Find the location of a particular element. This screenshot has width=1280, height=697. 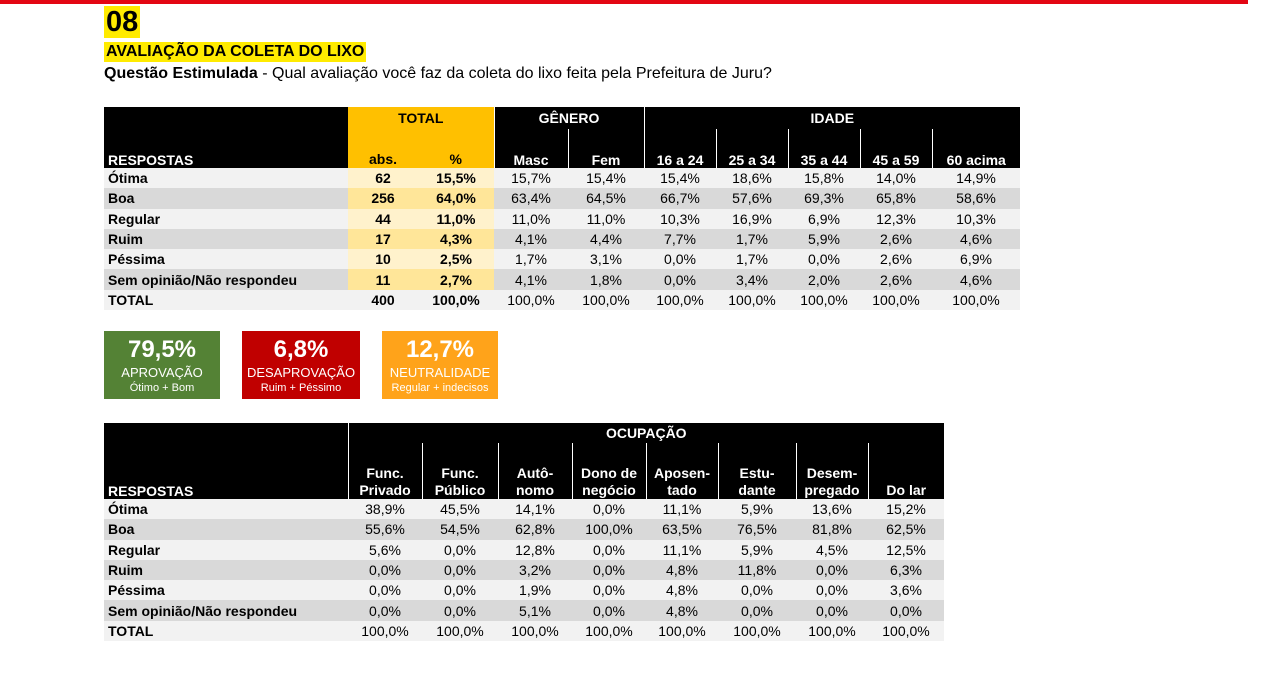

table-row: Péssima 0,0% 0,0% 1,9% 0,0% 4,8% 0,0% 0,0% 3,6% is located at coordinates (524, 590).